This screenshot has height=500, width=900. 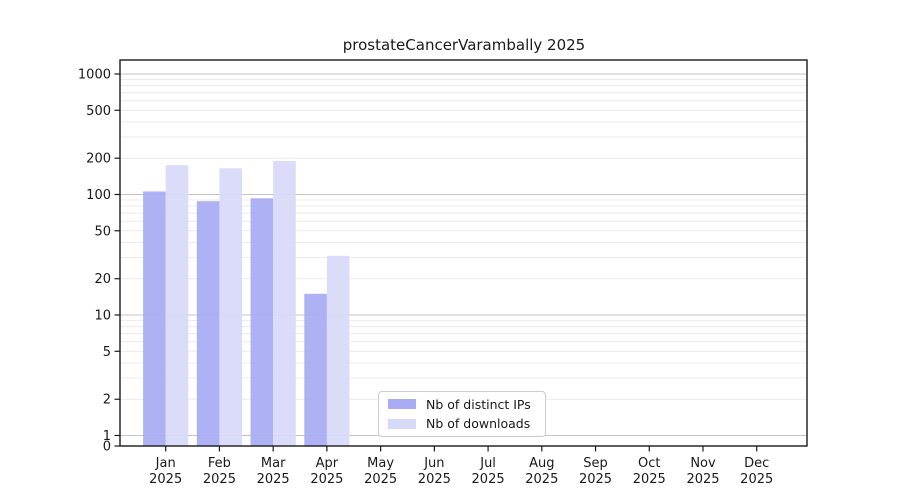 I want to click on x-tick-label-month: Apr, so click(x=327, y=463).